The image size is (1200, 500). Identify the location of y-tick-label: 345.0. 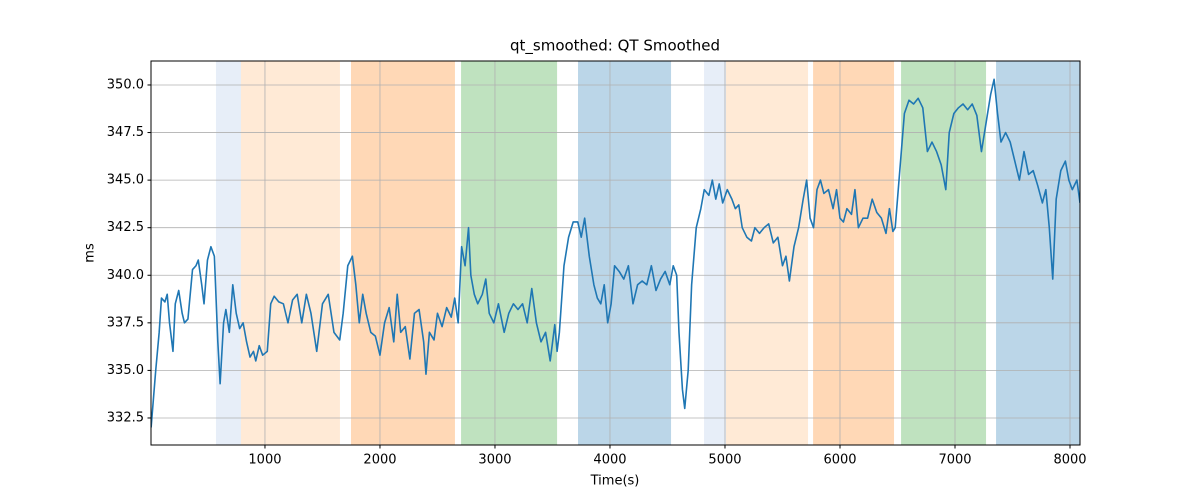
(125, 180).